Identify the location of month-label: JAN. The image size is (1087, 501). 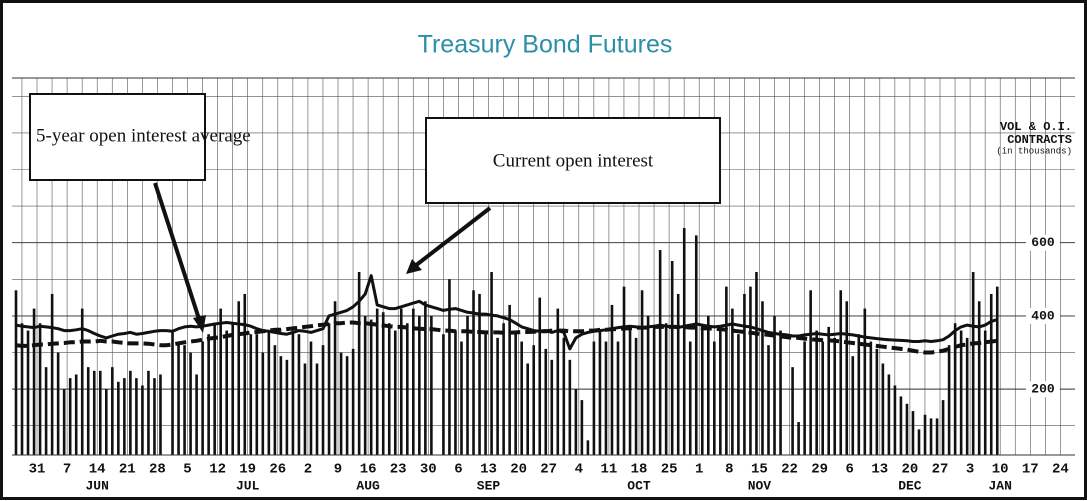
(999, 485).